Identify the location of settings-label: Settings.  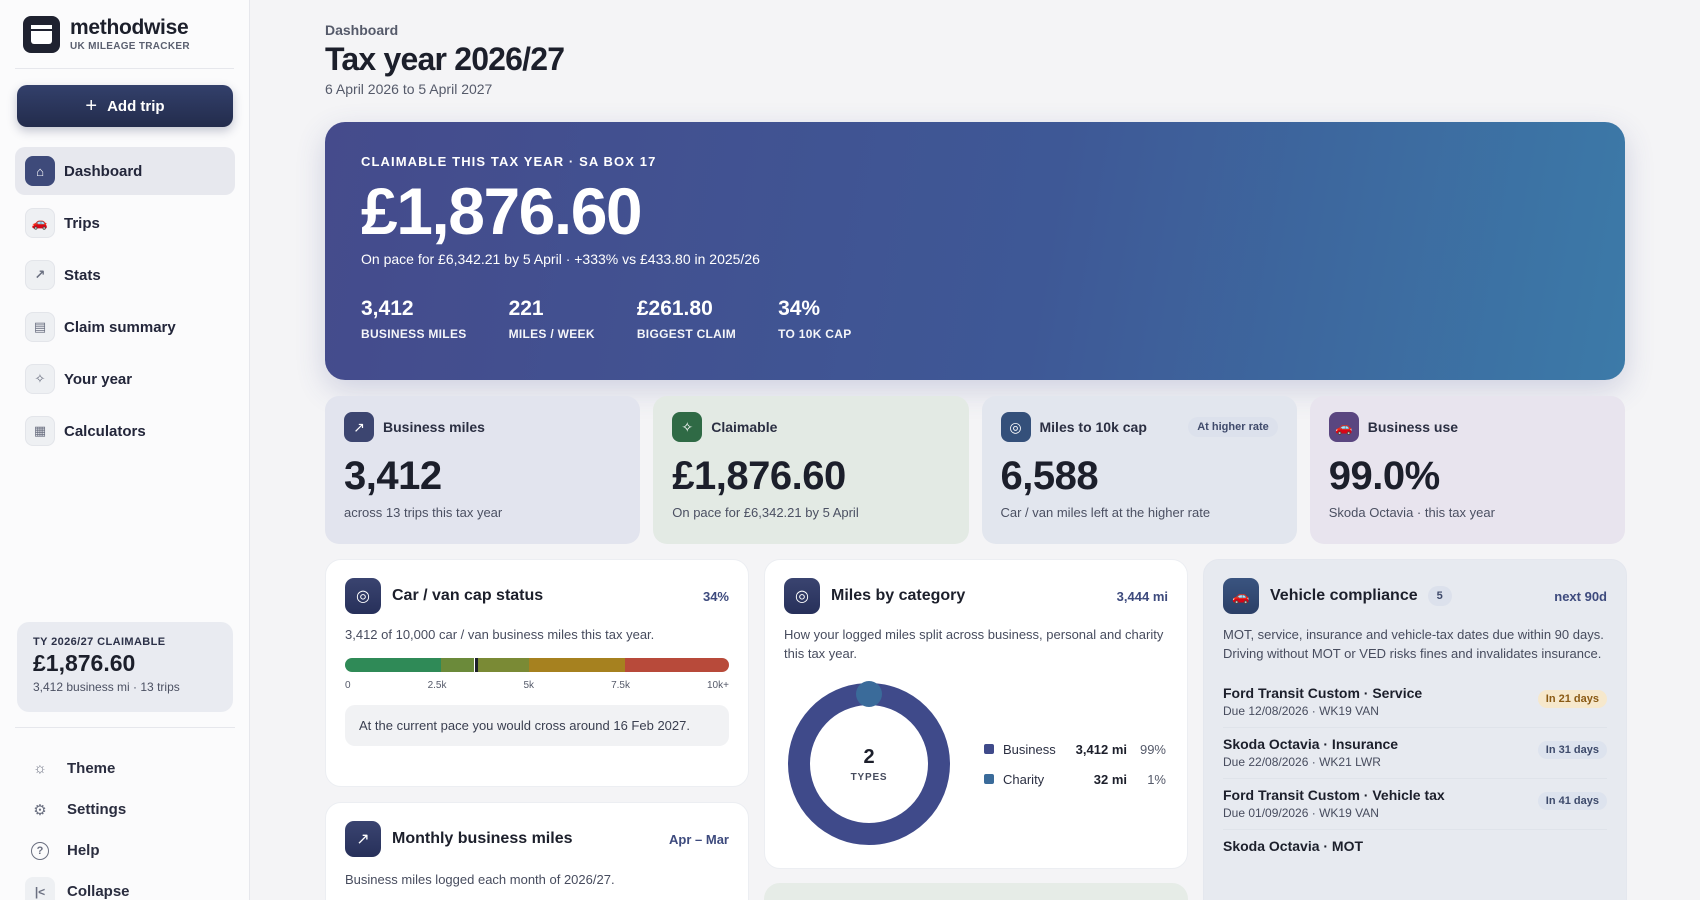
(97, 809).